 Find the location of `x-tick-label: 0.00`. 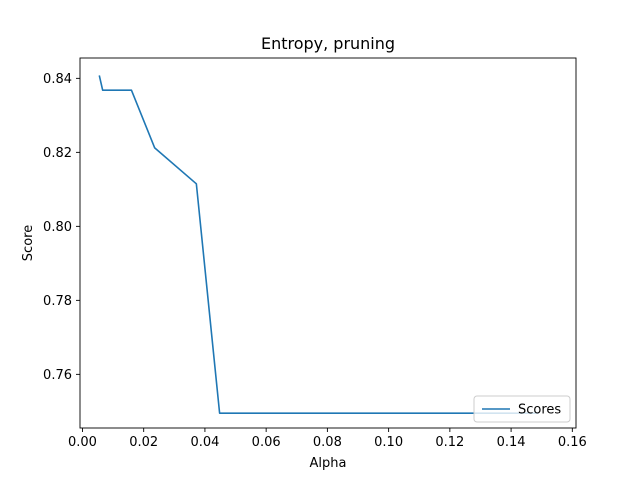

x-tick-label: 0.00 is located at coordinates (82, 442).